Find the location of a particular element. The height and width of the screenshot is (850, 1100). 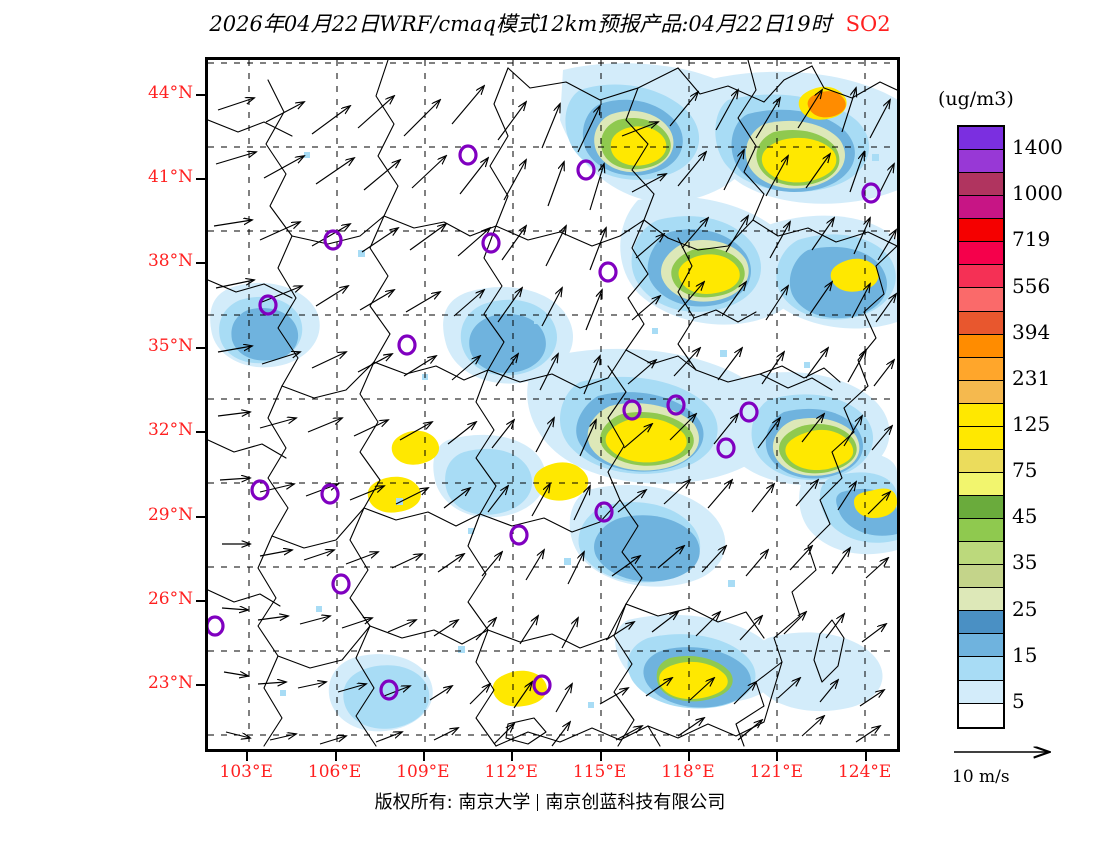

colorbar-tick-label: 1000 is located at coordinates (1037, 193).